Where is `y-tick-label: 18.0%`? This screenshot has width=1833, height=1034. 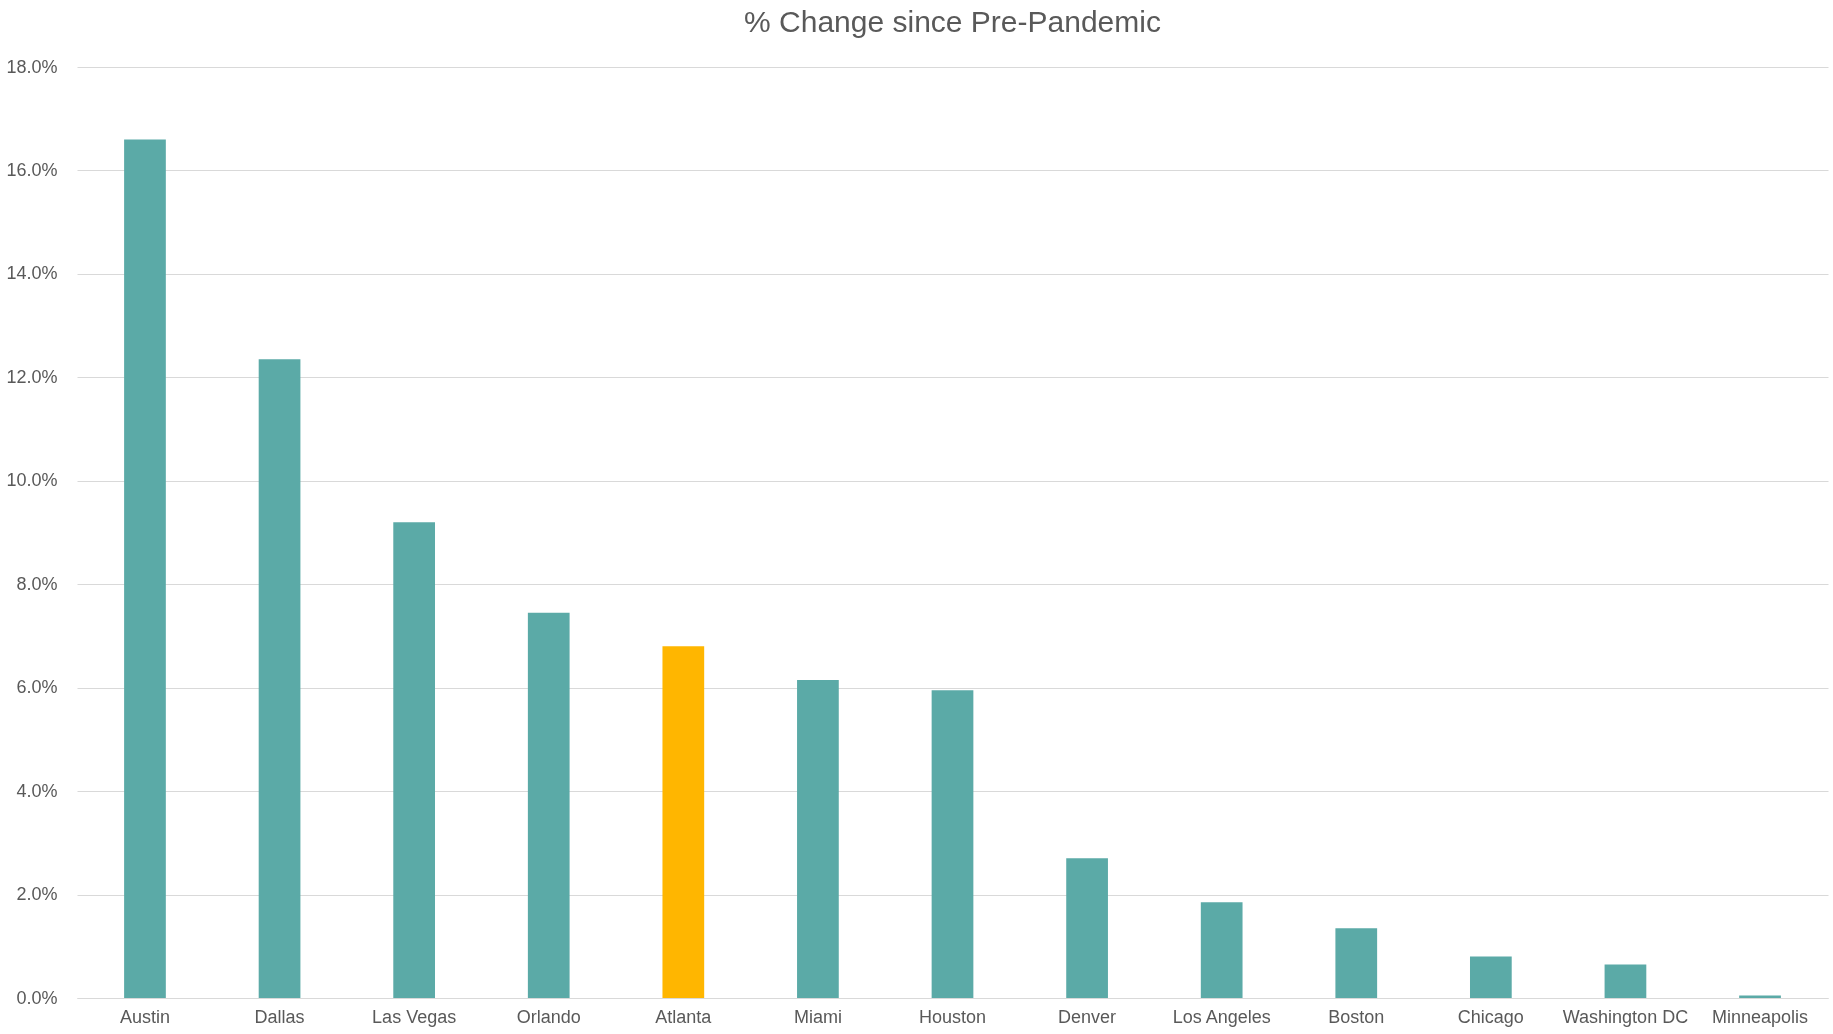
y-tick-label: 18.0% is located at coordinates (32, 66).